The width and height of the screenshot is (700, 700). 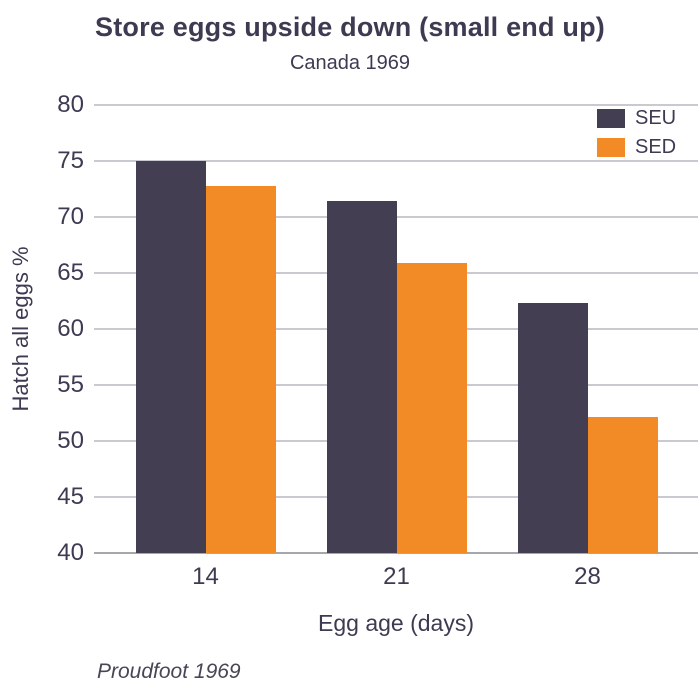 I want to click on y-tick-label: 80, so click(x=70, y=104).